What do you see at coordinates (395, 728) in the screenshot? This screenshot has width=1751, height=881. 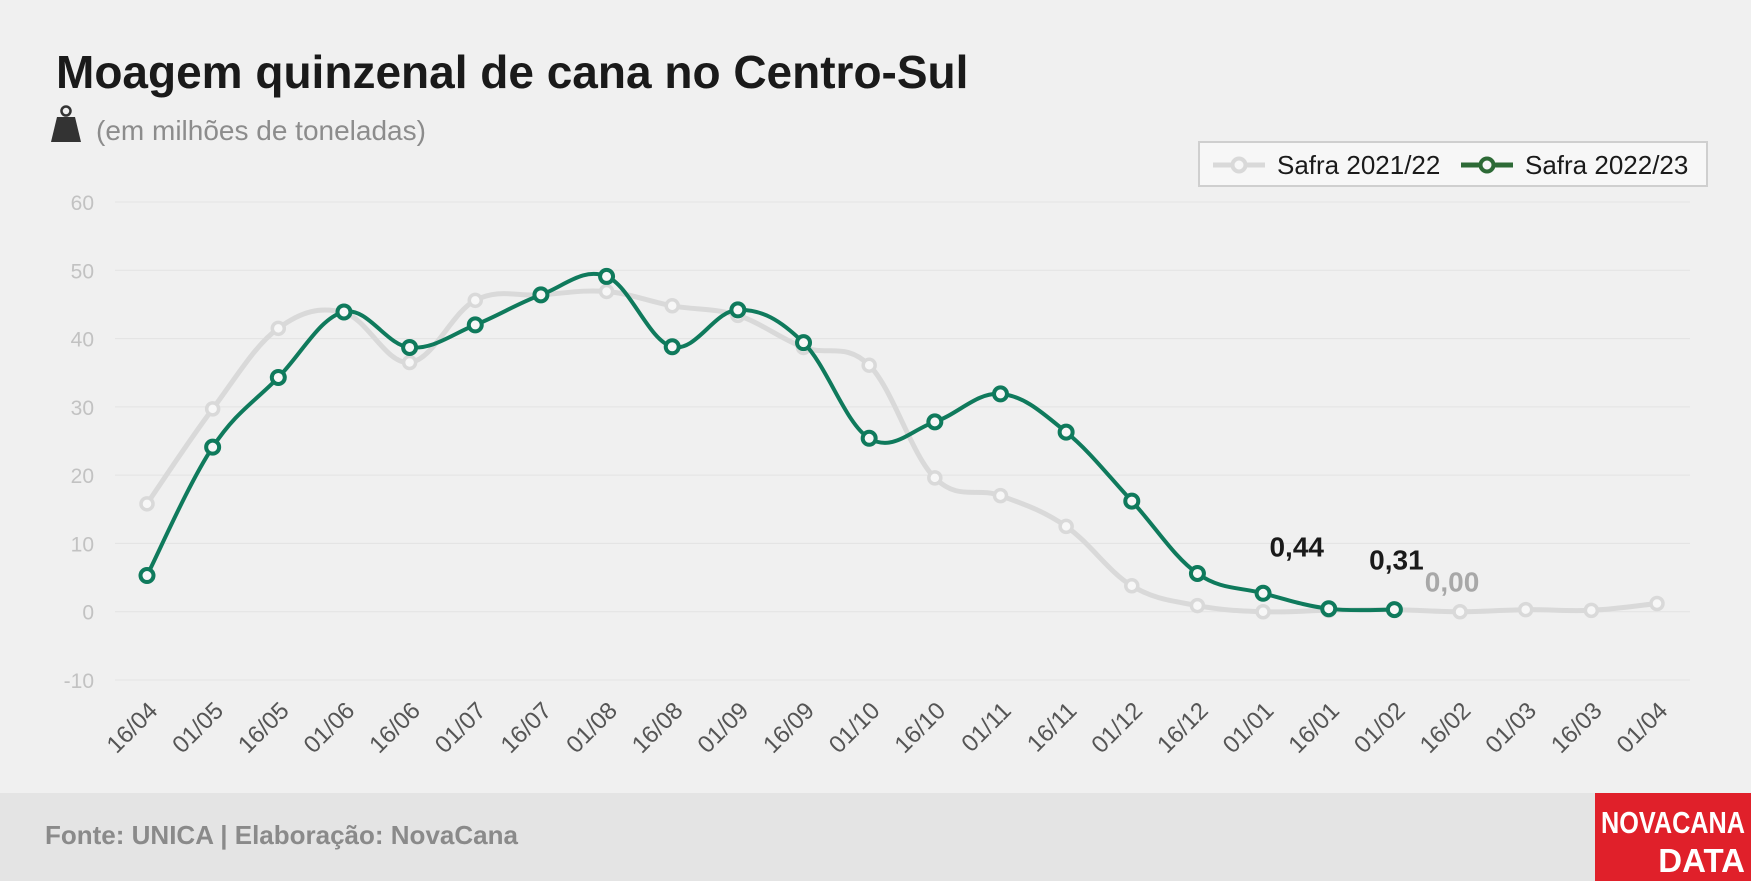 I see `x-tick-label: 16/06` at bounding box center [395, 728].